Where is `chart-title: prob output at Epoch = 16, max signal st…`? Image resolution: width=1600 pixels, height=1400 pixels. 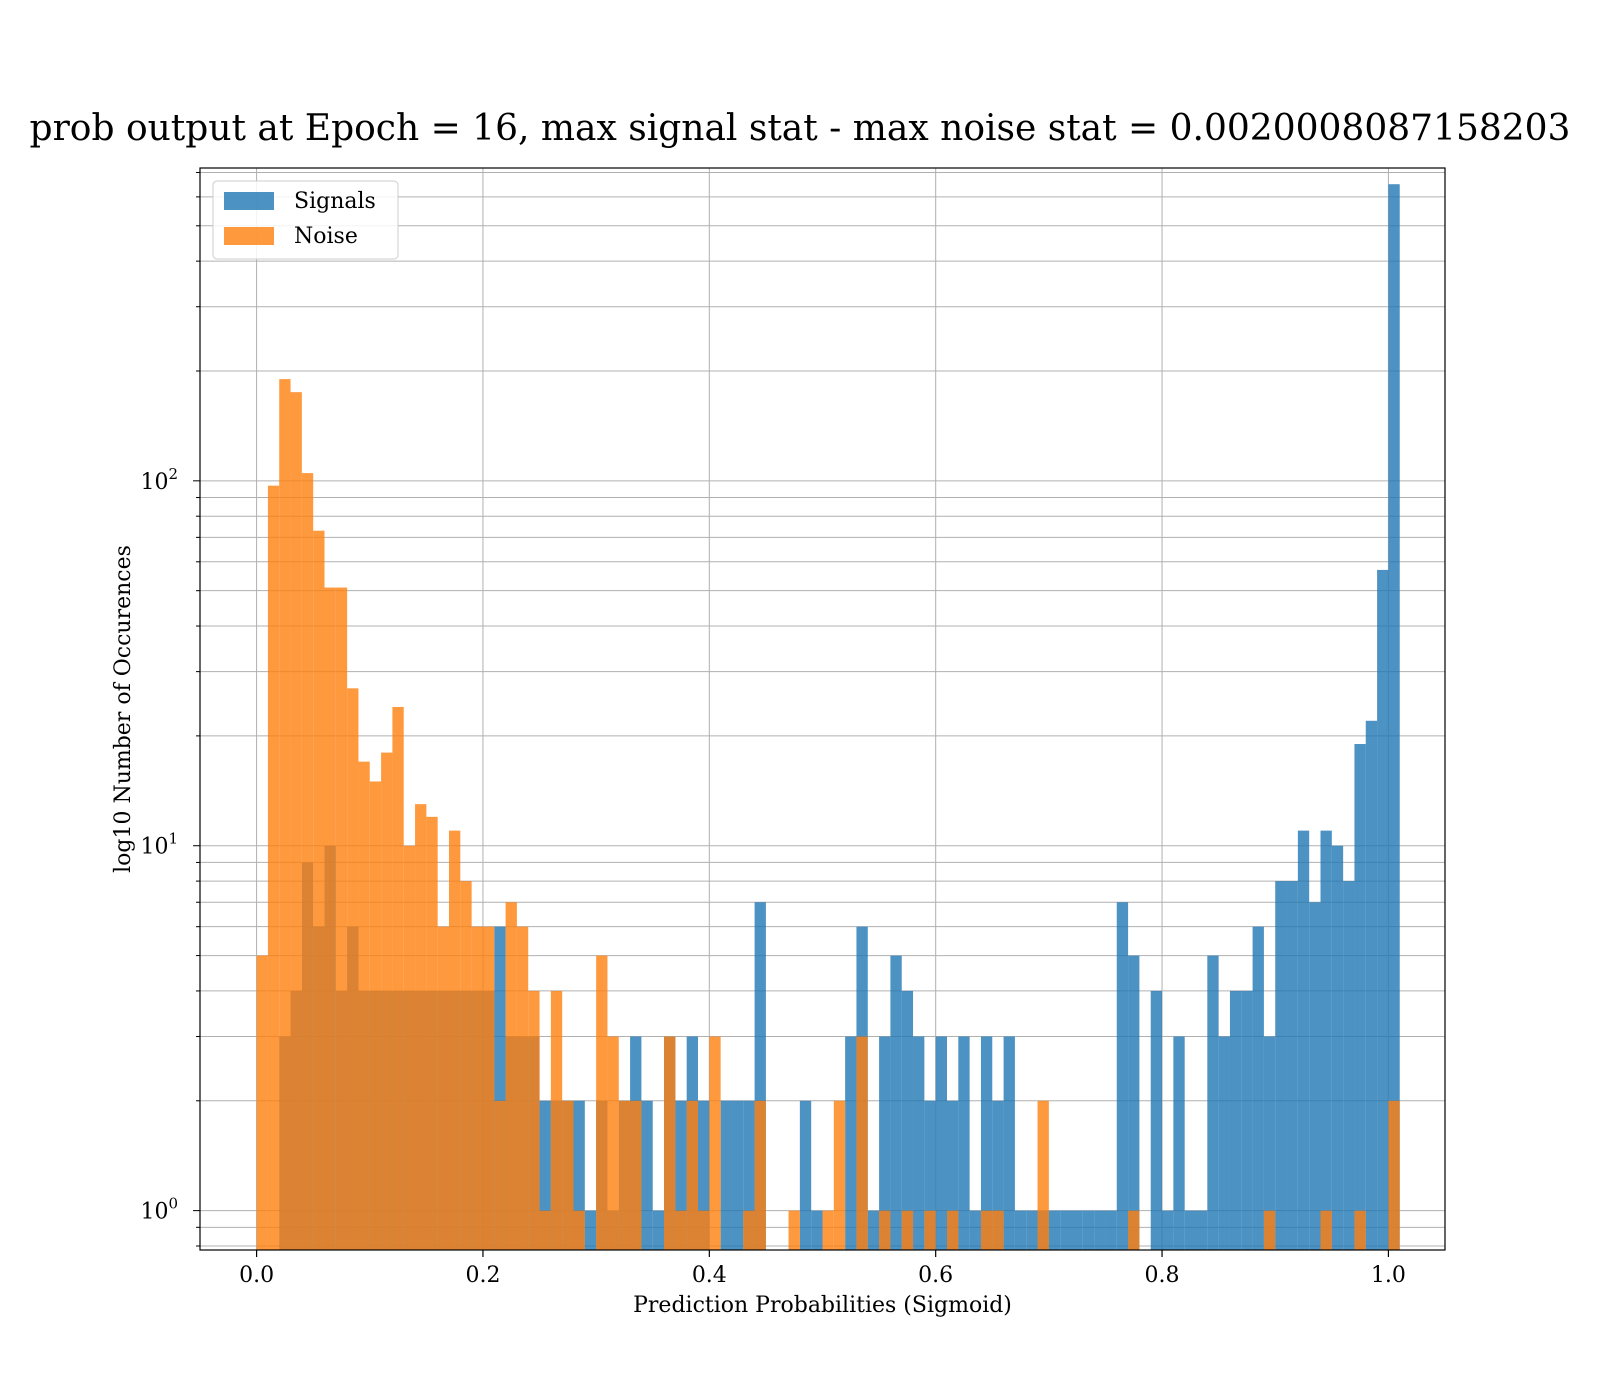 chart-title: prob output at Epoch = 16, max signal st… is located at coordinates (800, 128).